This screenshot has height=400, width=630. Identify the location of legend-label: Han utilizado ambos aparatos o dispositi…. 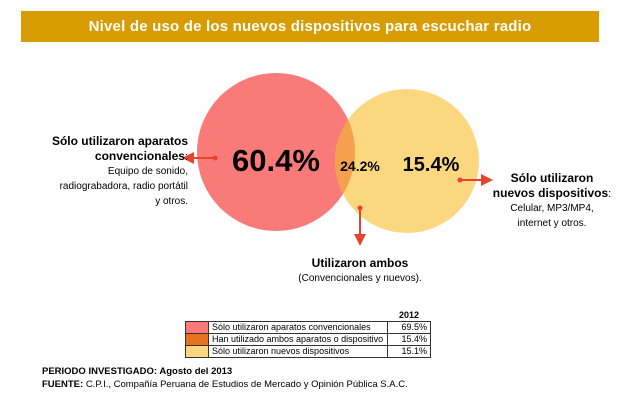
(298, 339).